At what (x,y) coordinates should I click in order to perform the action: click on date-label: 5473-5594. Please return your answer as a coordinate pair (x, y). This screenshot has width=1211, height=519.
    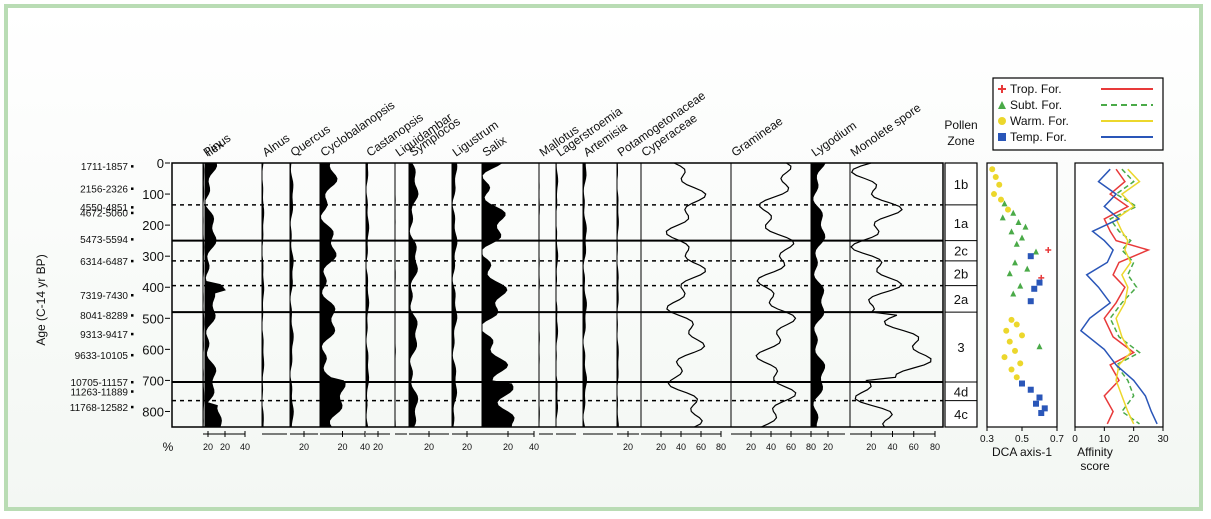
    Looking at the image, I should click on (104, 240).